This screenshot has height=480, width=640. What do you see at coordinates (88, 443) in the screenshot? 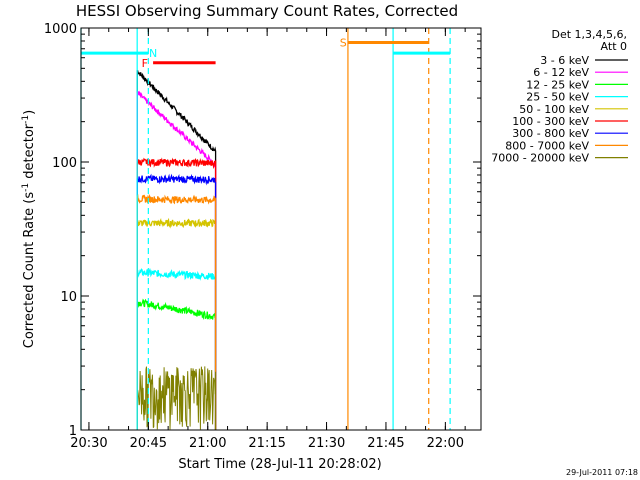
I see `x-tick-label-0: 20:30` at bounding box center [88, 443].